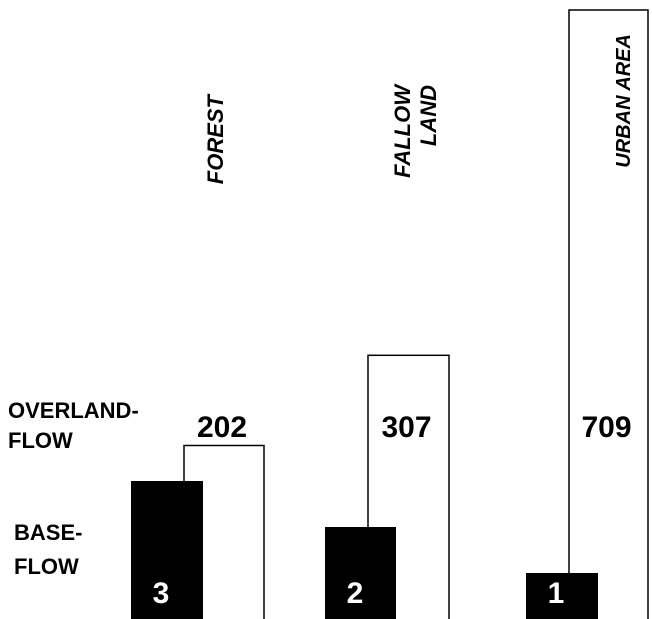 The width and height of the screenshot is (652, 619). What do you see at coordinates (48, 532) in the screenshot?
I see `base-flow-label-line1: BASE-` at bounding box center [48, 532].